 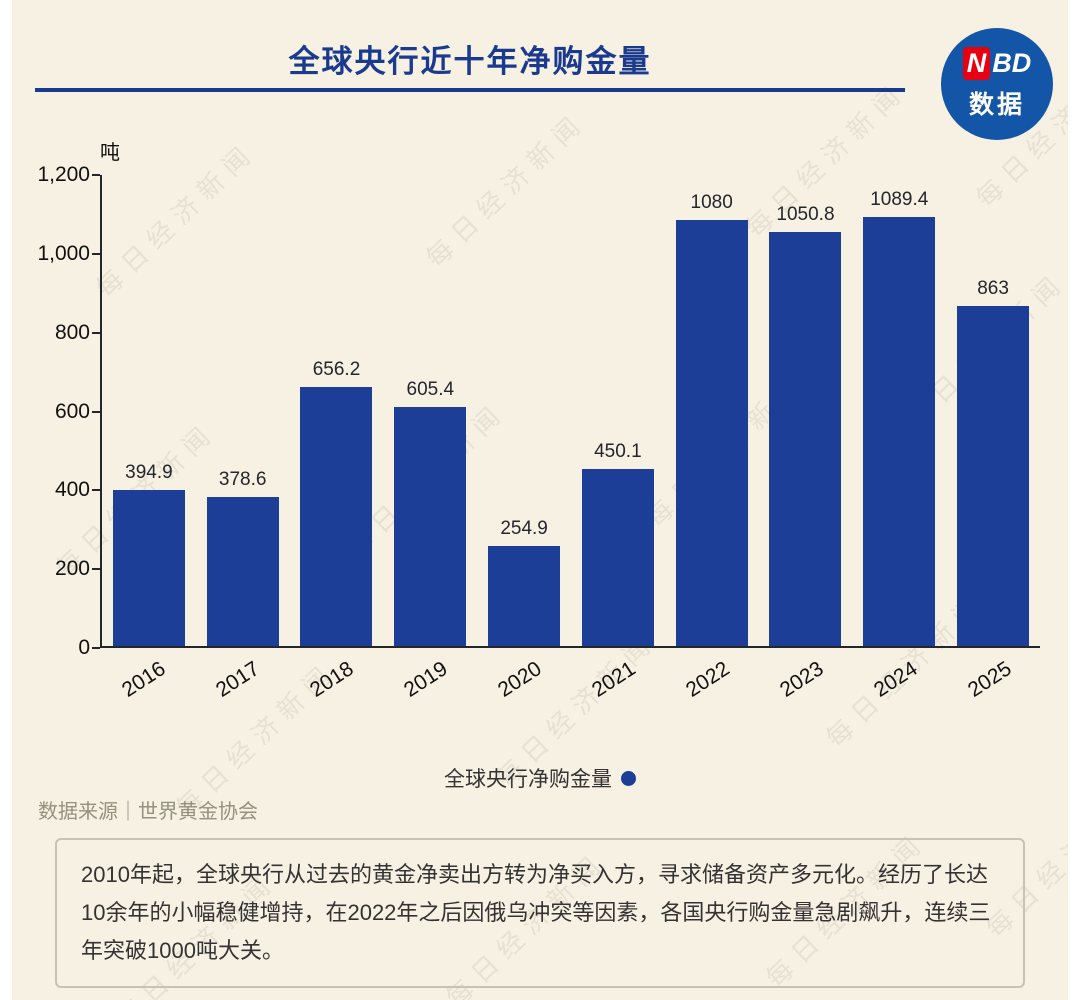 I want to click on x-axis-label: 2025, so click(x=989, y=679).